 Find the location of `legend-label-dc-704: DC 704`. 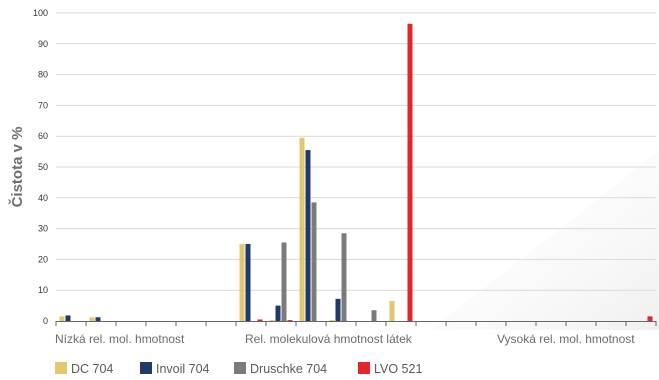

legend-label-dc-704: DC 704 is located at coordinates (92, 369).